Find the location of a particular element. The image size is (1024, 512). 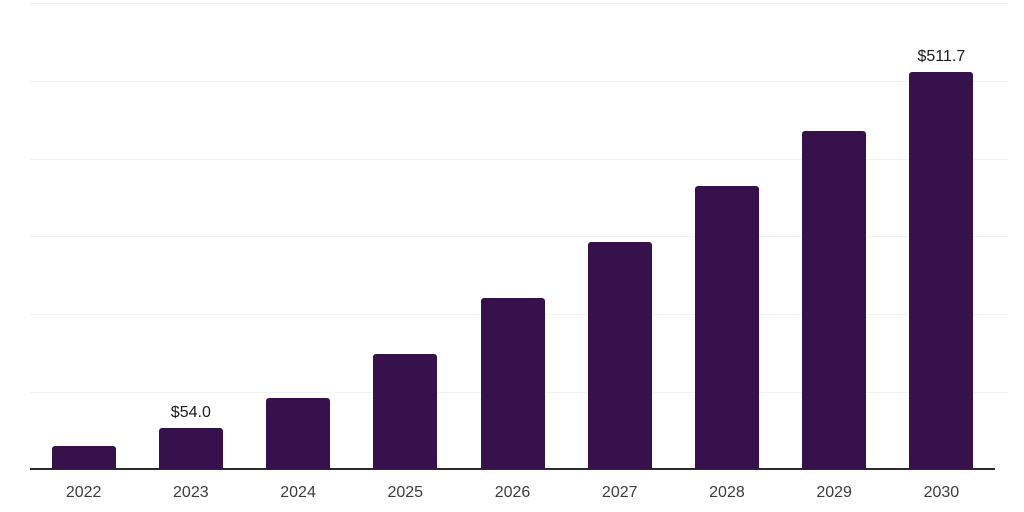

x-tick-label-2022: 2022 is located at coordinates (83, 492).